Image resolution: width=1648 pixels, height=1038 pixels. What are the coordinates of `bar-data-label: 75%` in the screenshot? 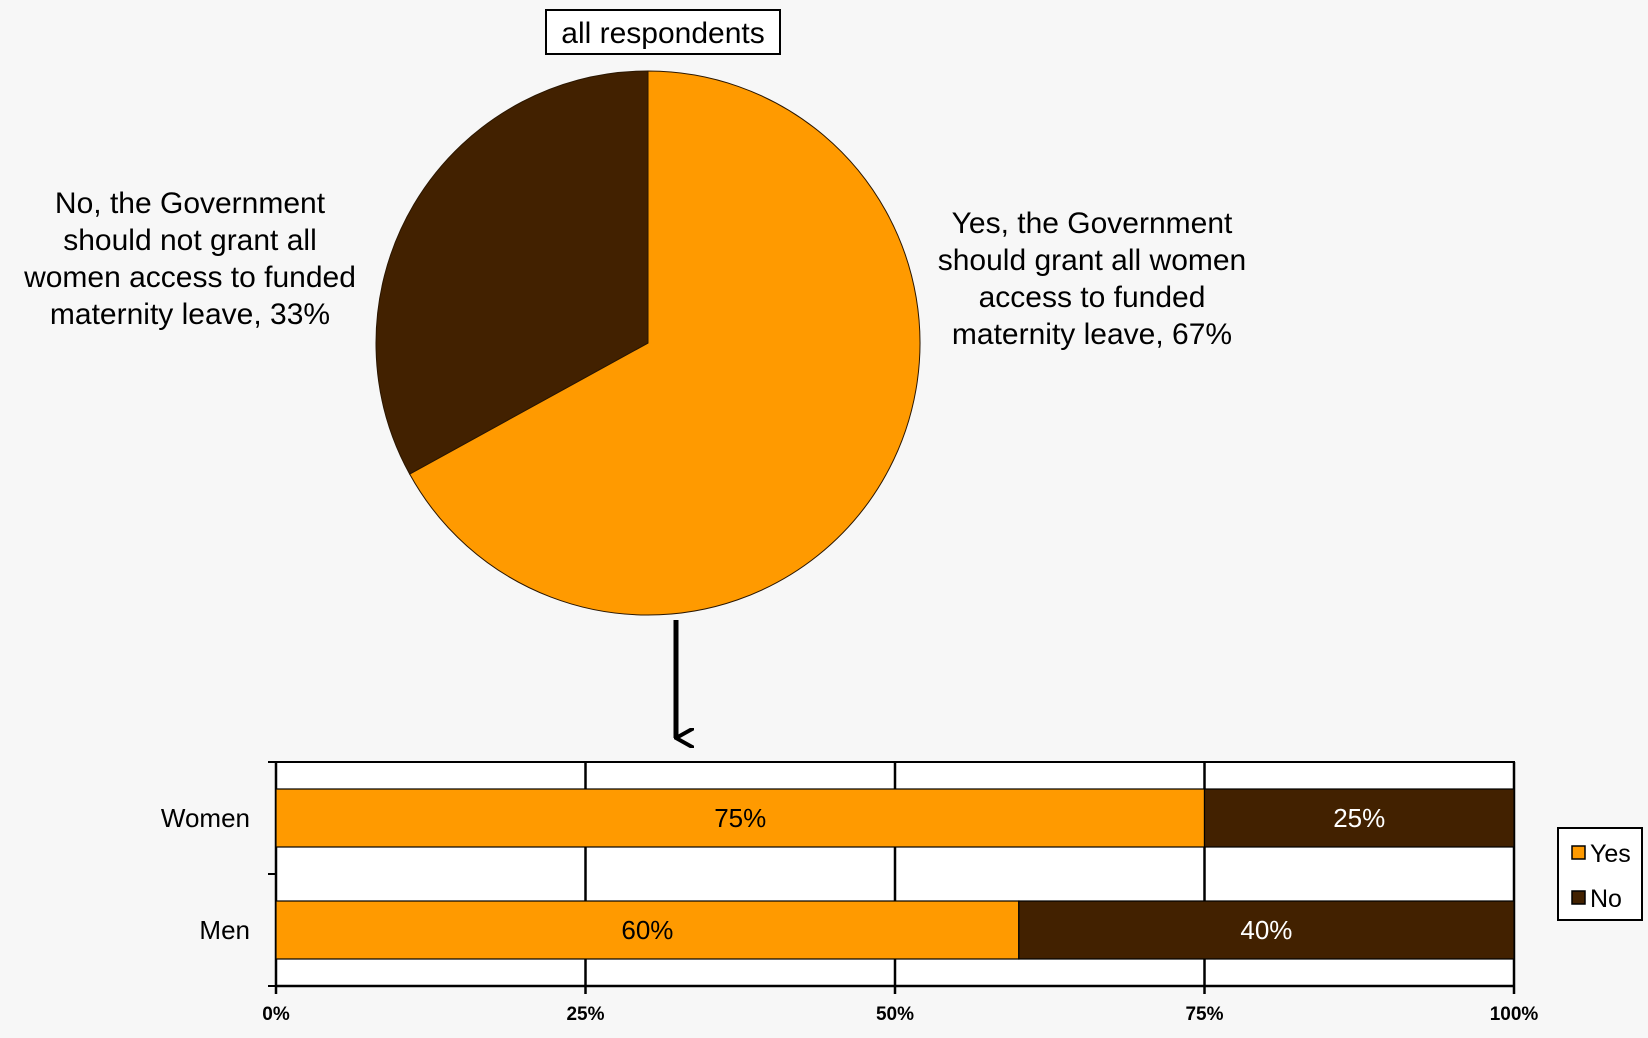 It's located at (740, 818).